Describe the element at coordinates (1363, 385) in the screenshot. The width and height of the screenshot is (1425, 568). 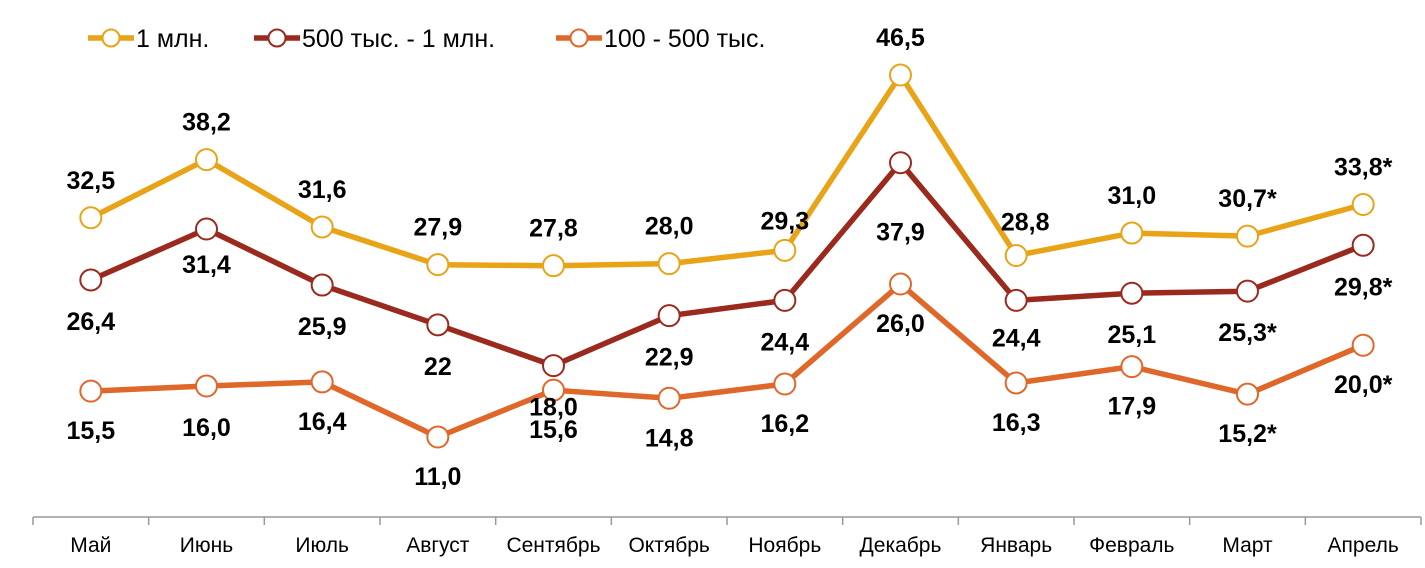
I see `data-label: 20,0*` at that location.